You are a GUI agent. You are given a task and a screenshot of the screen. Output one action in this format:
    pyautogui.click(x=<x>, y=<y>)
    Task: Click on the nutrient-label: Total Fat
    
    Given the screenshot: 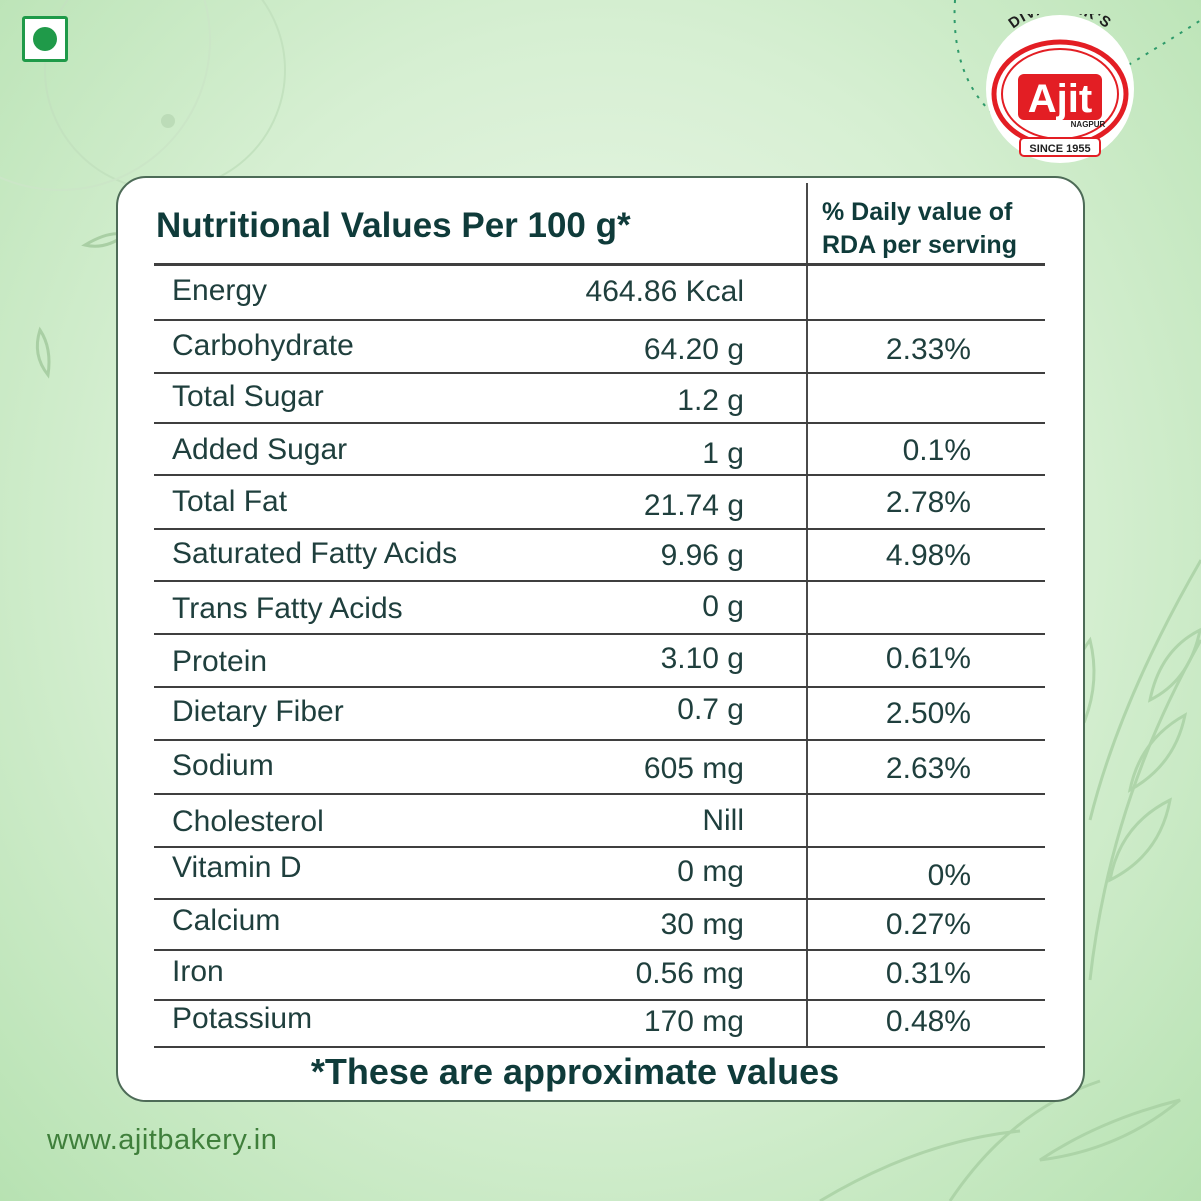 What is the action you would take?
    pyautogui.click(x=230, y=501)
    